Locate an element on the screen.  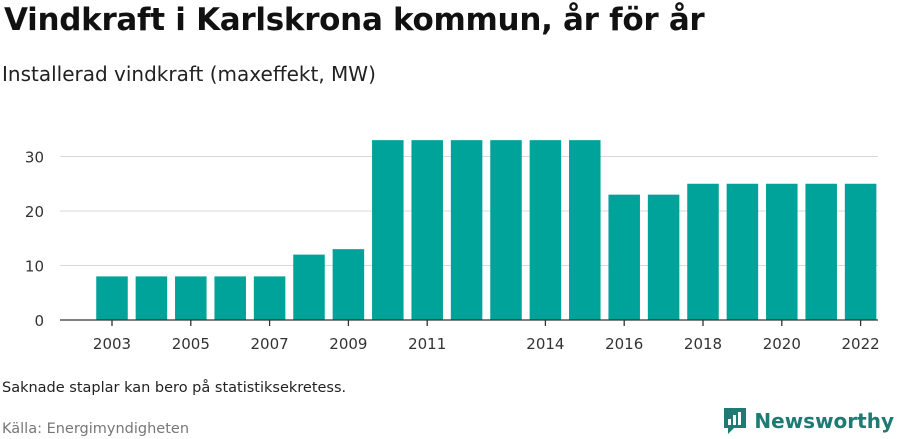
x-tick-label: 2003 is located at coordinates (112, 344).